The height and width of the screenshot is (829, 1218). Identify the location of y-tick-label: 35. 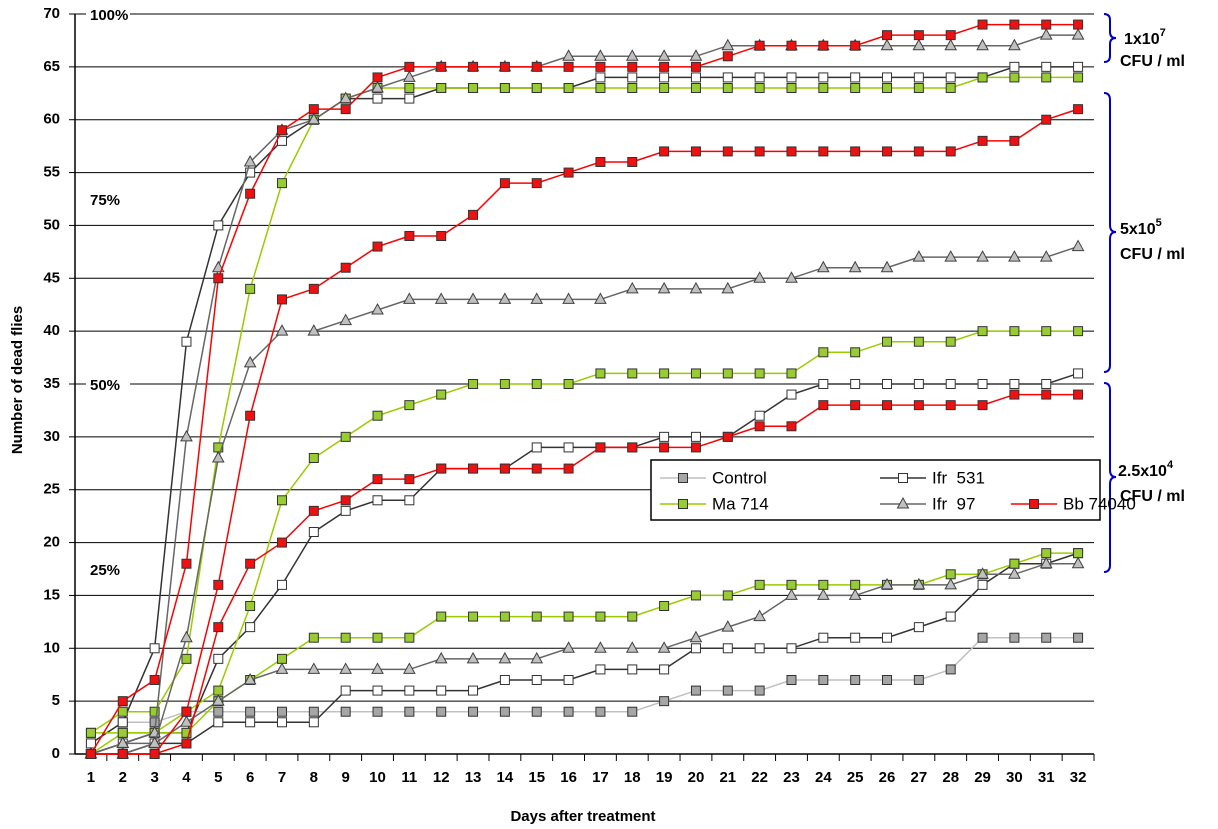
(51, 383).